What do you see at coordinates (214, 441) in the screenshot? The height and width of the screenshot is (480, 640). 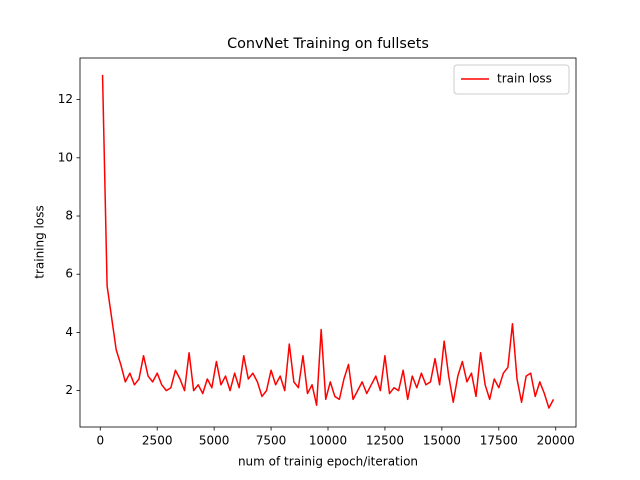 I see `x-tick-label: 5000` at bounding box center [214, 441].